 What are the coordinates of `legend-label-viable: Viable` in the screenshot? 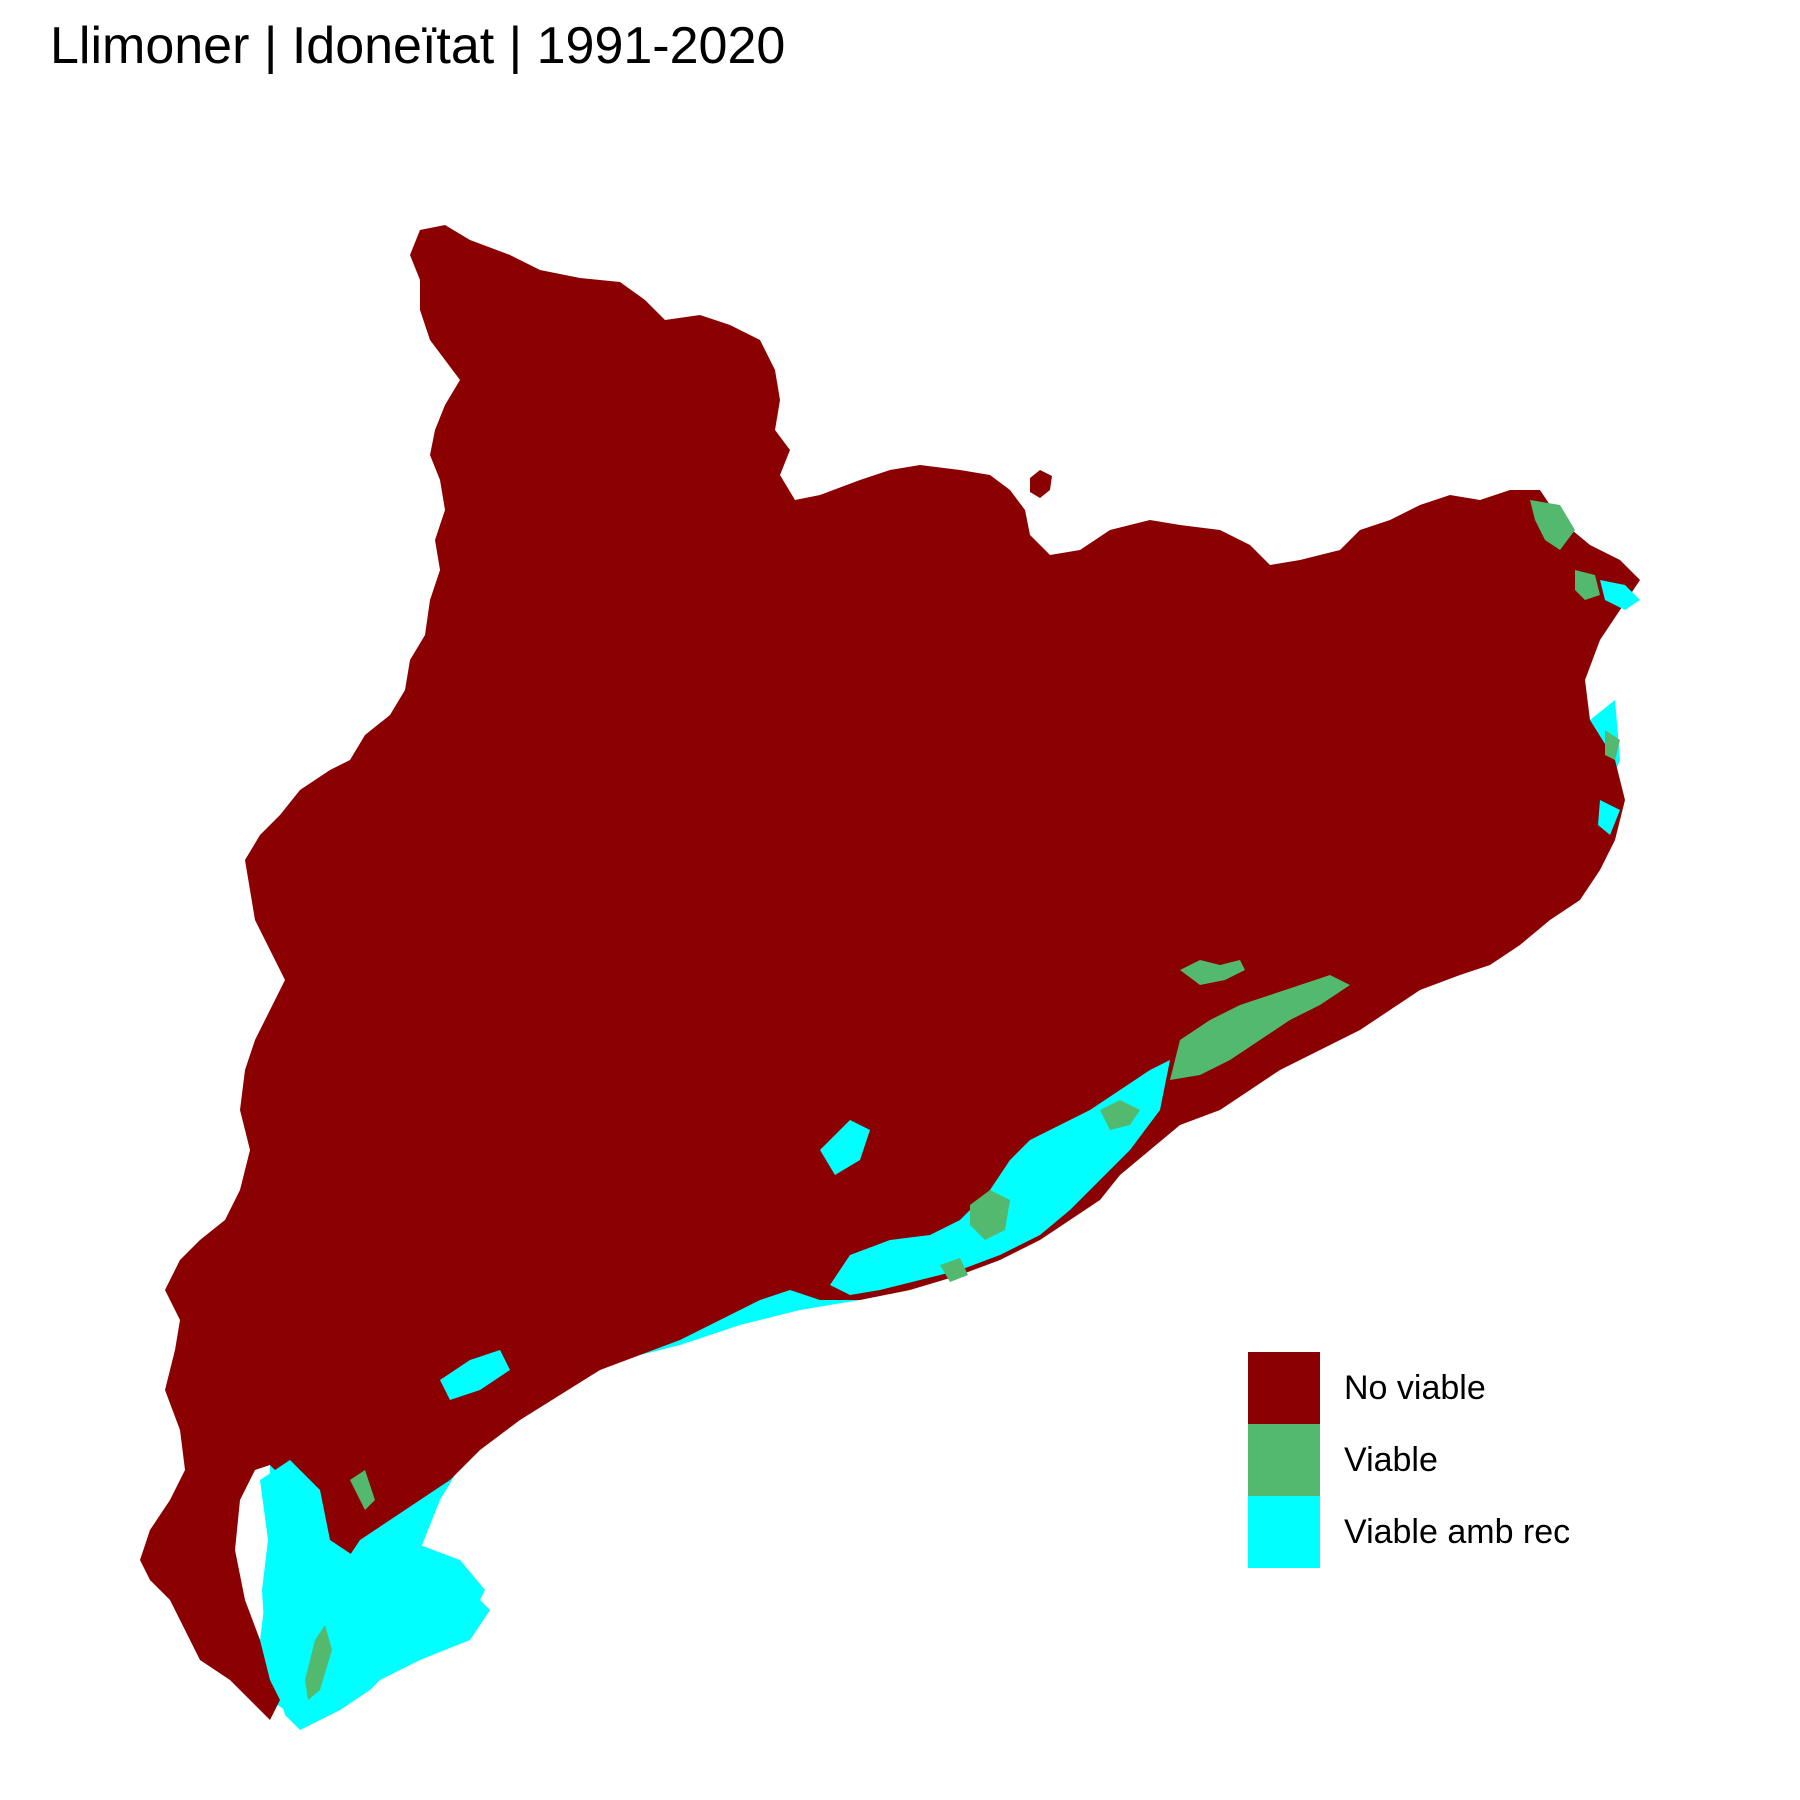 It's located at (1391, 1459).